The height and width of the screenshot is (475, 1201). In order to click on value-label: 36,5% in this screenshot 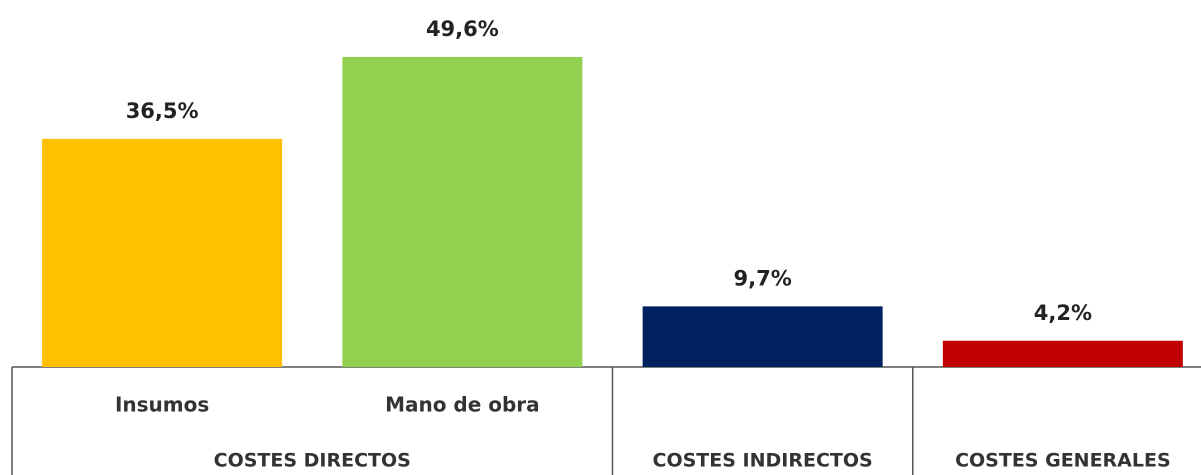, I will do `click(162, 111)`.